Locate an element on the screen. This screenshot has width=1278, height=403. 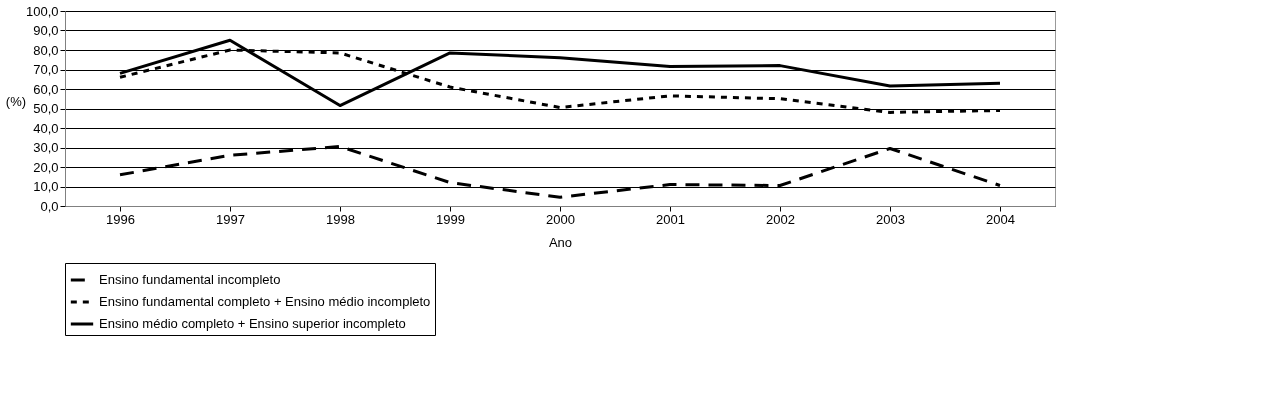
legend-label: Ensino fundamental completo + Ensino médio incompleto is located at coordinates (265, 301).